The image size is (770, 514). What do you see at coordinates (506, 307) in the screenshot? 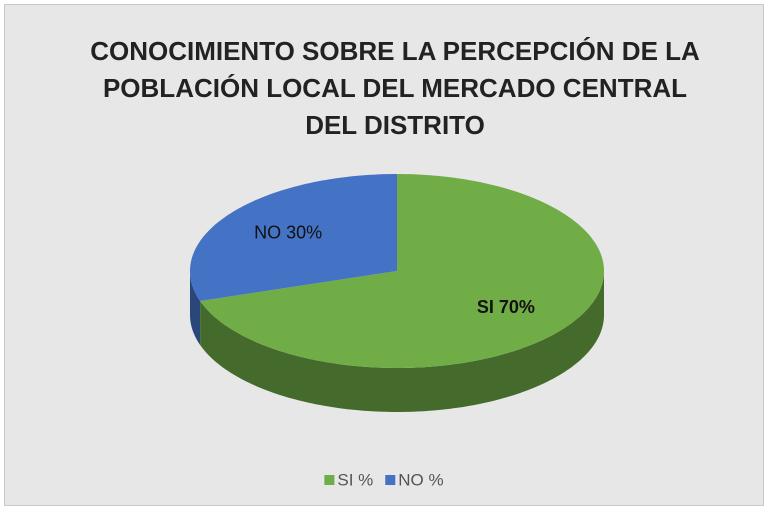
I see `data-label: SI 70%` at bounding box center [506, 307].